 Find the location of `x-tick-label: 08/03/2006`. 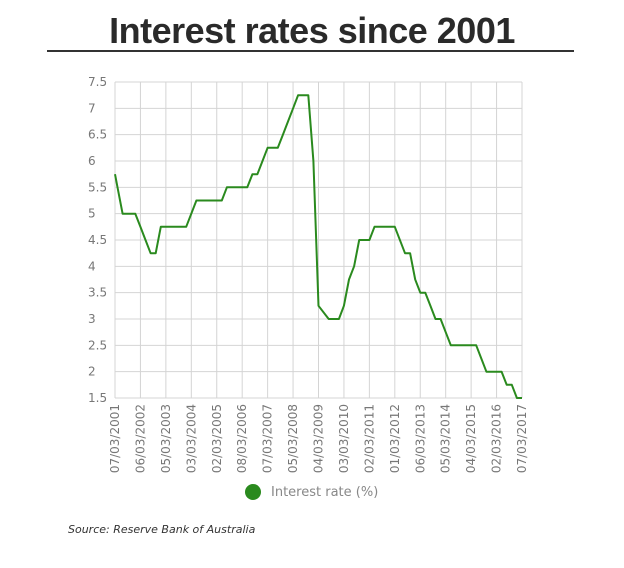

x-tick-label: 08/03/2006 is located at coordinates (242, 438).